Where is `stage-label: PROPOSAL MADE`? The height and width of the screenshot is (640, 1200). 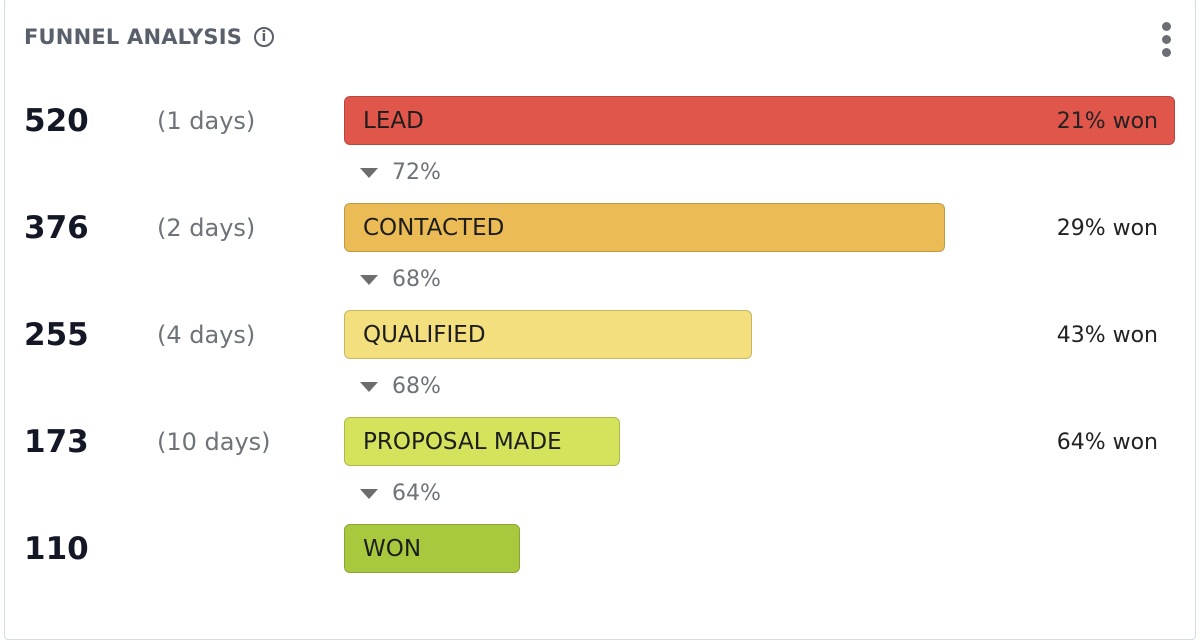
stage-label: PROPOSAL MADE is located at coordinates (462, 442).